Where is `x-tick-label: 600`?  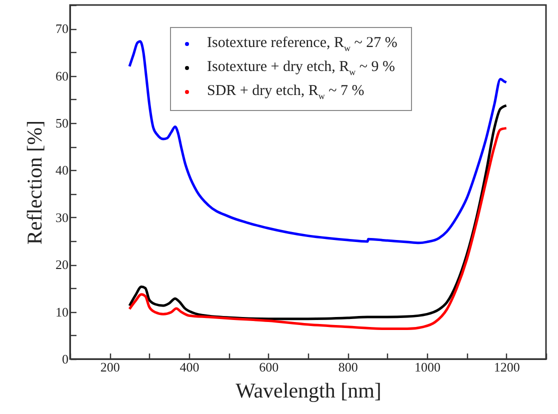 x-tick-label: 600 is located at coordinates (269, 367).